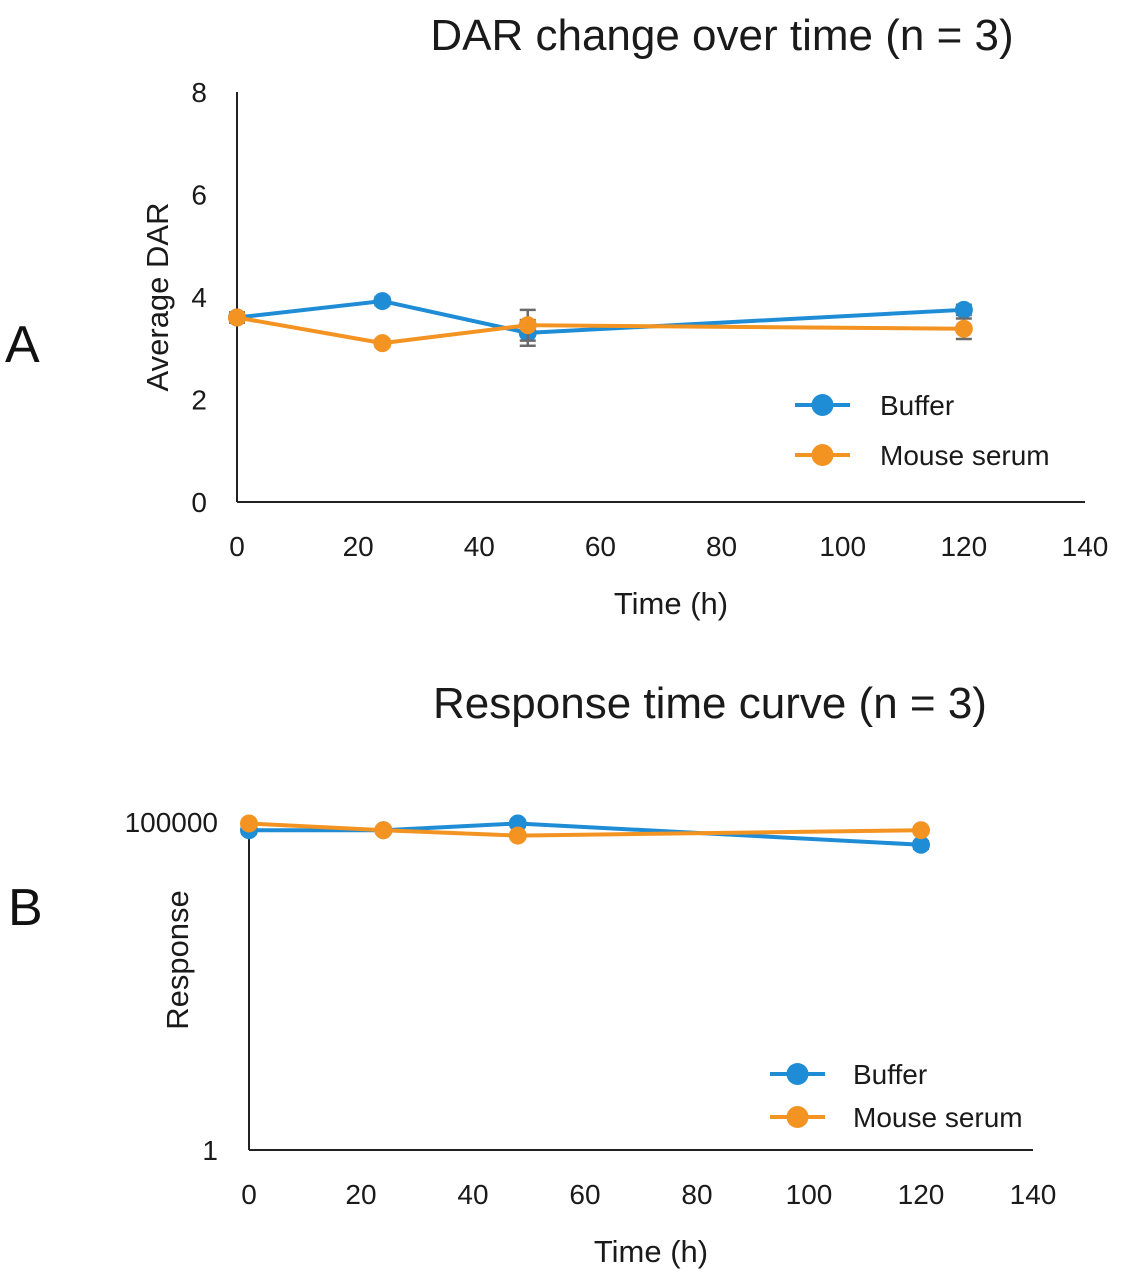 This screenshot has width=1130, height=1280. What do you see at coordinates (25, 908) in the screenshot?
I see `panel-label: B` at bounding box center [25, 908].